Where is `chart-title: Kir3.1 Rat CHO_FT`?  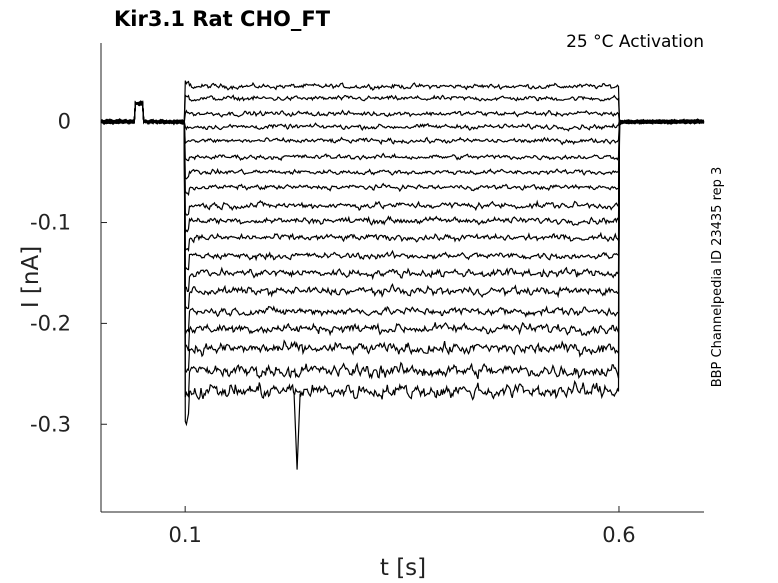
chart-title: Kir3.1 Rat CHO_FT is located at coordinates (222, 19).